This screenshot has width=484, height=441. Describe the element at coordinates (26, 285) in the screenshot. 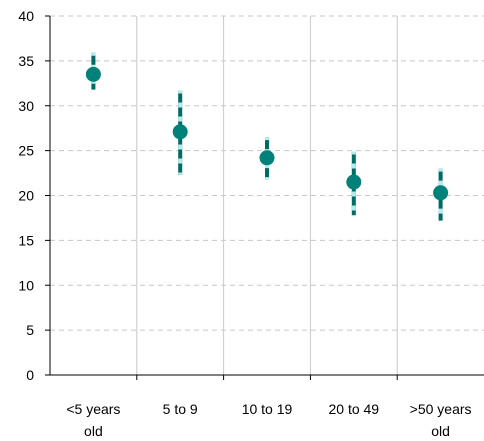

I see `y-tick-label: 10` at that location.